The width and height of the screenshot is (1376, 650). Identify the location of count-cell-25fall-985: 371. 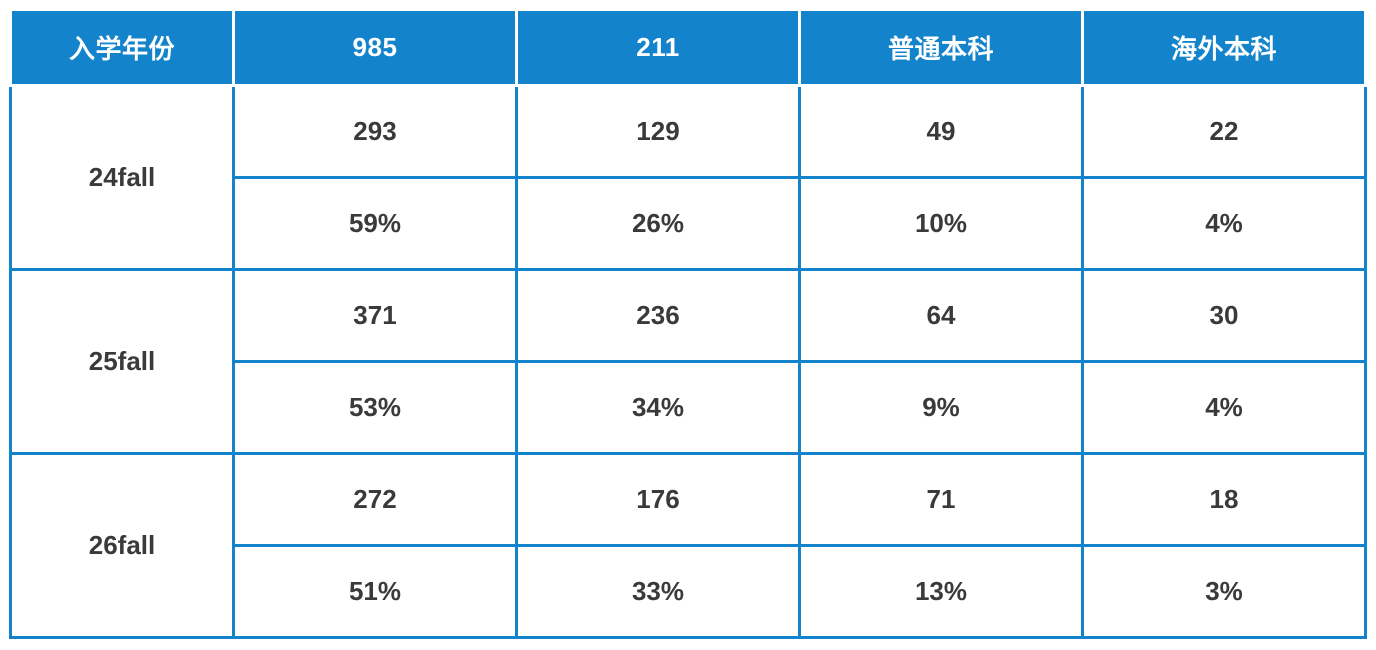
(375, 315).